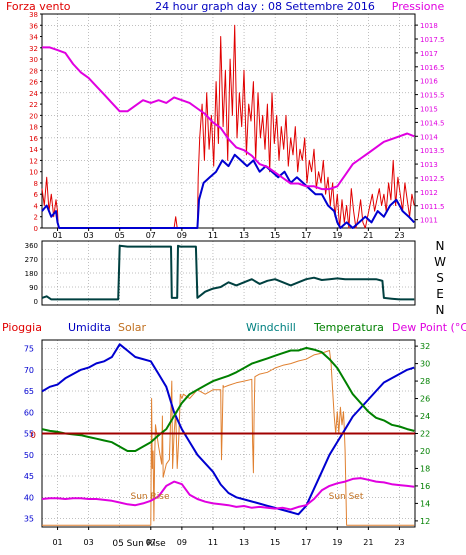 The width and height of the screenshot is (466, 555). What do you see at coordinates (33, 128) in the screenshot?
I see `wind-y-tick-label: 18` at bounding box center [33, 128].